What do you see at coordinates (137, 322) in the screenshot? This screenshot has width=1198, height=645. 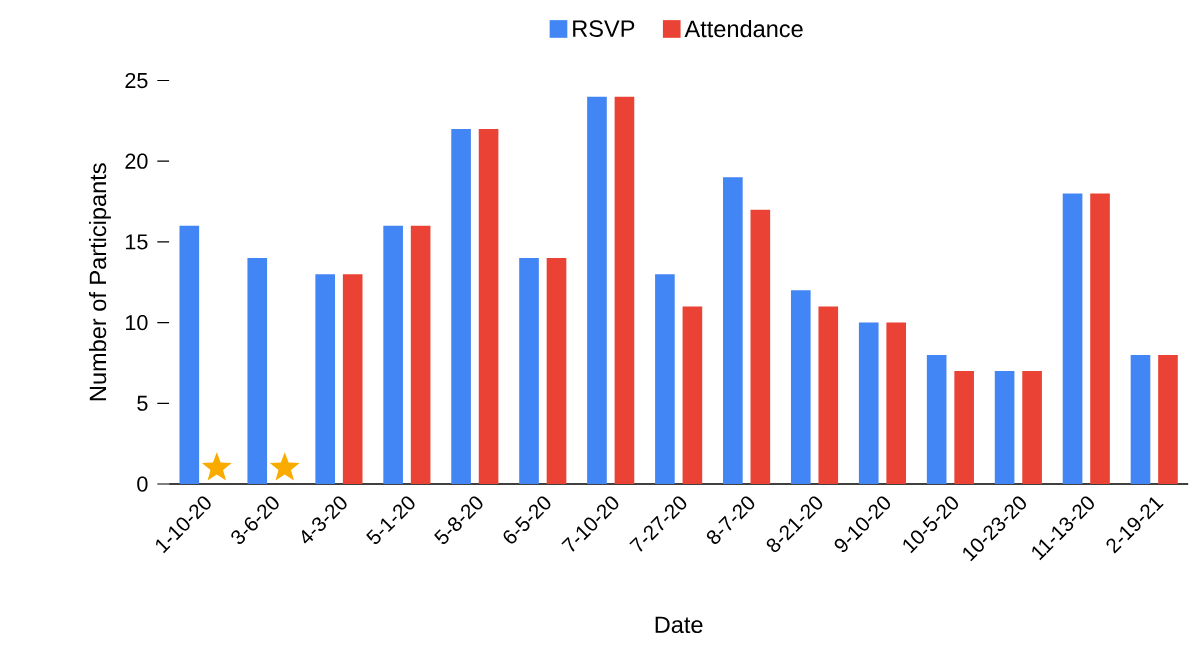 I see `y-tick-label: 10` at bounding box center [137, 322].